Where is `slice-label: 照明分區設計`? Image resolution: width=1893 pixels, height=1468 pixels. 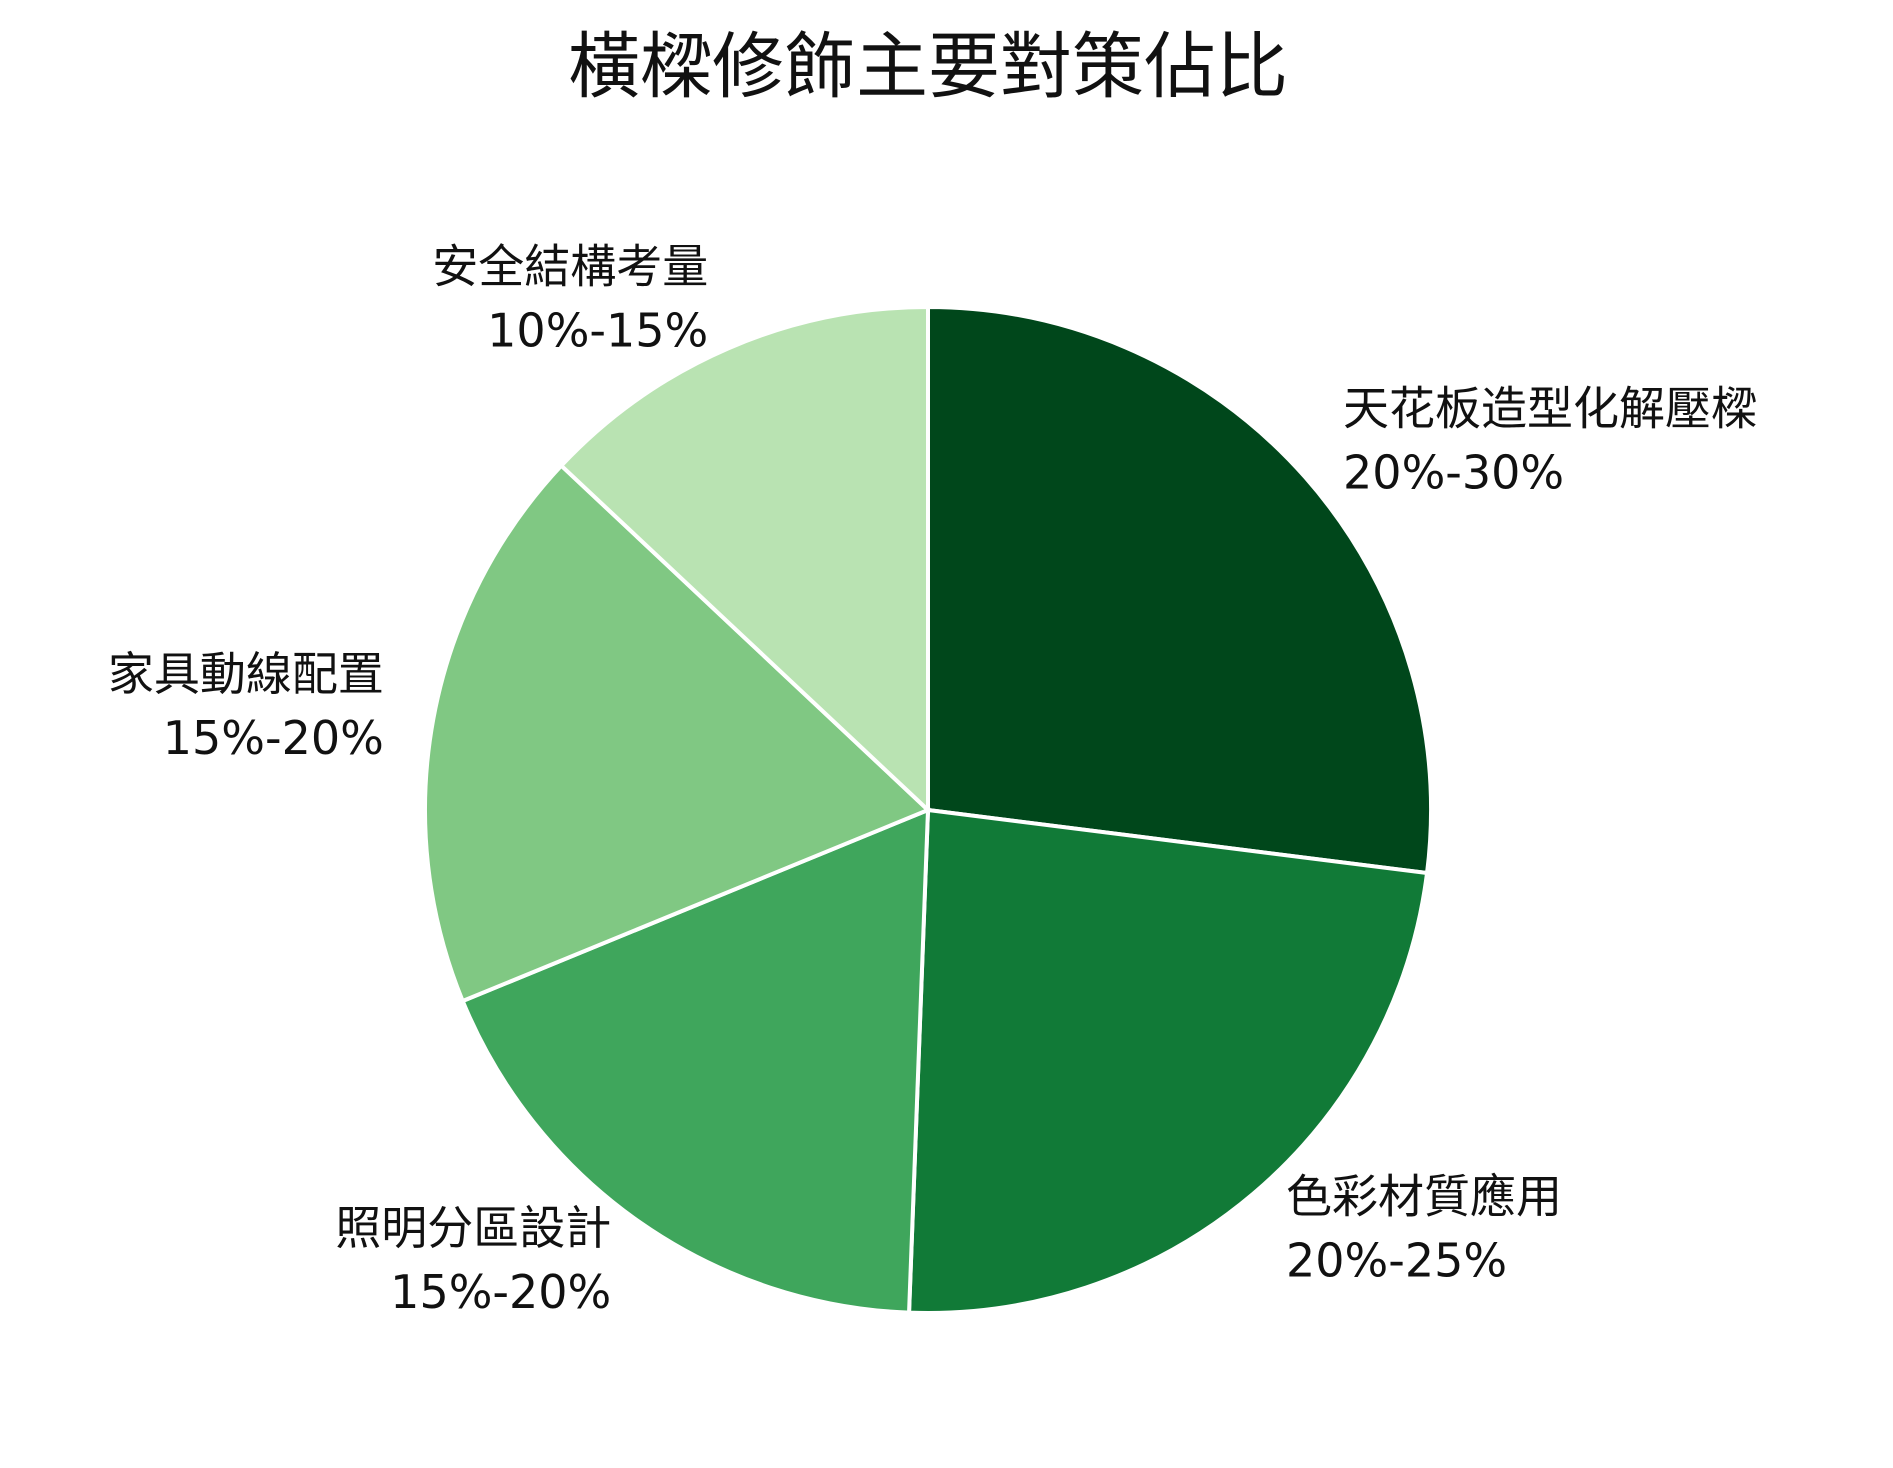 slice-label: 照明分區設計 is located at coordinates (473, 1228).